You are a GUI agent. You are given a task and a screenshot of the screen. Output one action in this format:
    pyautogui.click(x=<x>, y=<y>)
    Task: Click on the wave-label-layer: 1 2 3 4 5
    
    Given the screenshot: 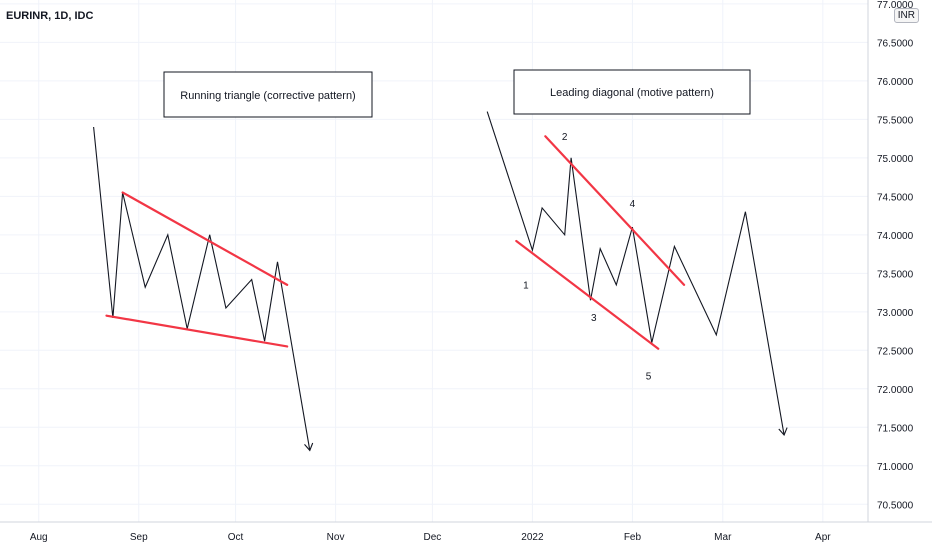 What is the action you would take?
    pyautogui.click(x=587, y=257)
    